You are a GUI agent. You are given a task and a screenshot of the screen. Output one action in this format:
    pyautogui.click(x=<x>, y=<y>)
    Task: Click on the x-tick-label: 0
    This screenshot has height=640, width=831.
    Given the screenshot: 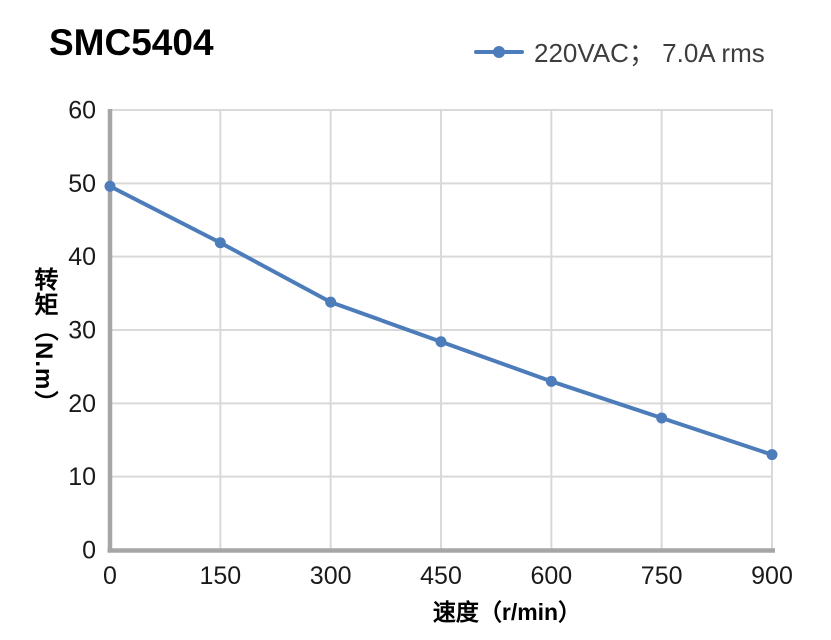 What is the action you would take?
    pyautogui.click(x=110, y=576)
    